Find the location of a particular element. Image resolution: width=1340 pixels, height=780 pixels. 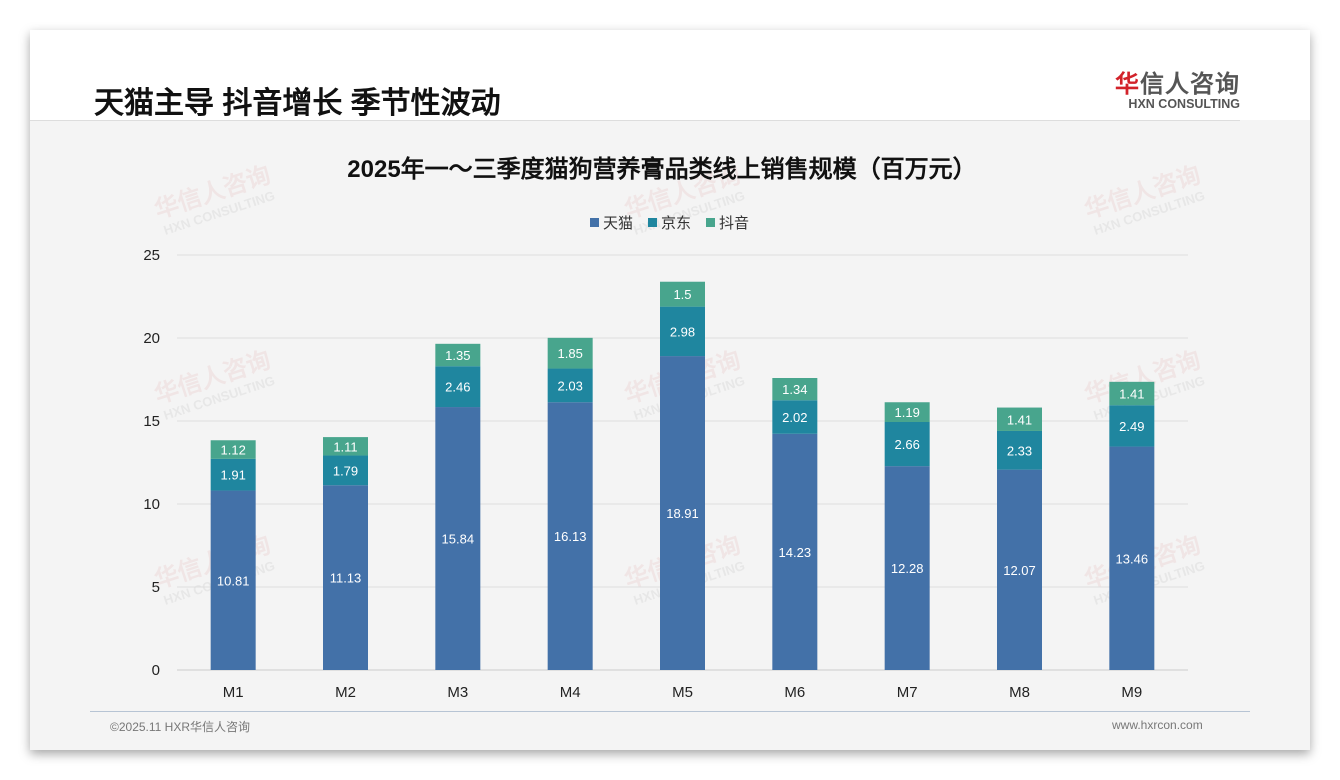

x-tick-label: M6 is located at coordinates (794, 692).